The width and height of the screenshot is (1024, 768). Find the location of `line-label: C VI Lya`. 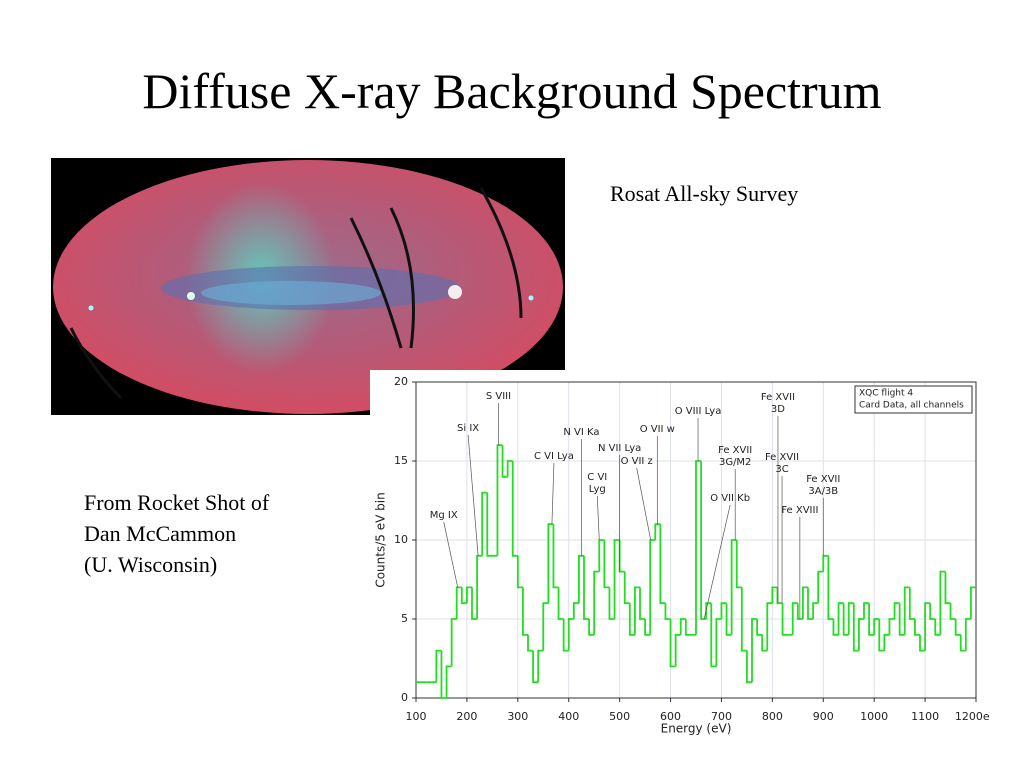

line-label: C VI Lya is located at coordinates (554, 456).